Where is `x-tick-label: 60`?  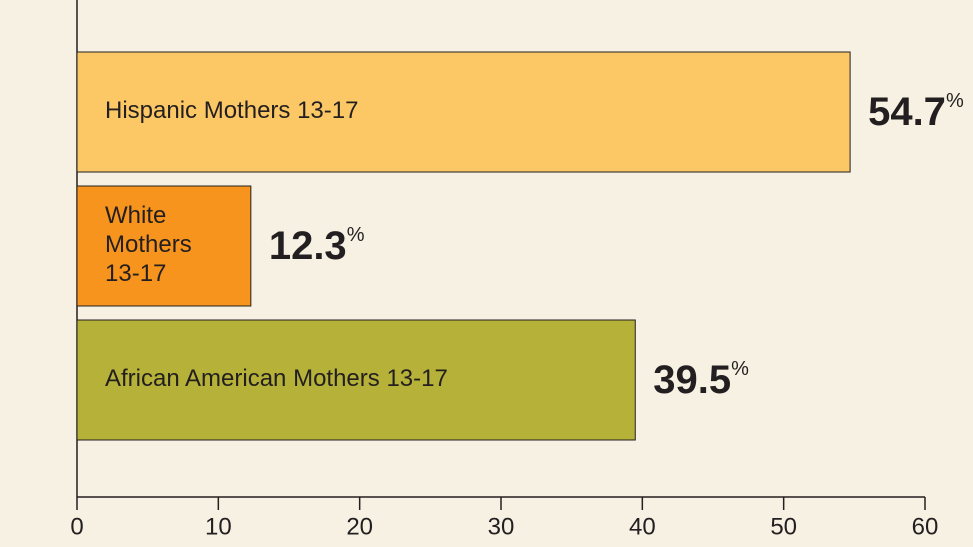 x-tick-label: 60 is located at coordinates (925, 526).